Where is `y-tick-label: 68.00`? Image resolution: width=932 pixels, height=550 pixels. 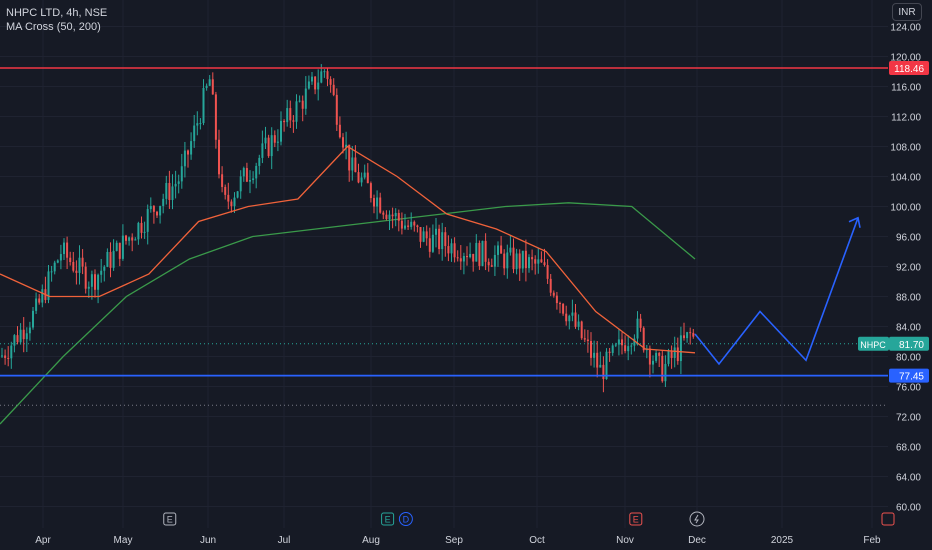 y-tick-label: 68.00 is located at coordinates (908, 448).